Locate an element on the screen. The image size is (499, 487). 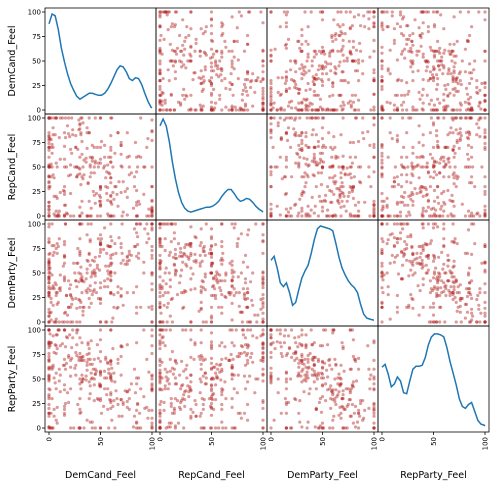
y-axis-label-demcand-feel: DemCand_Feel is located at coordinates (12, 61).